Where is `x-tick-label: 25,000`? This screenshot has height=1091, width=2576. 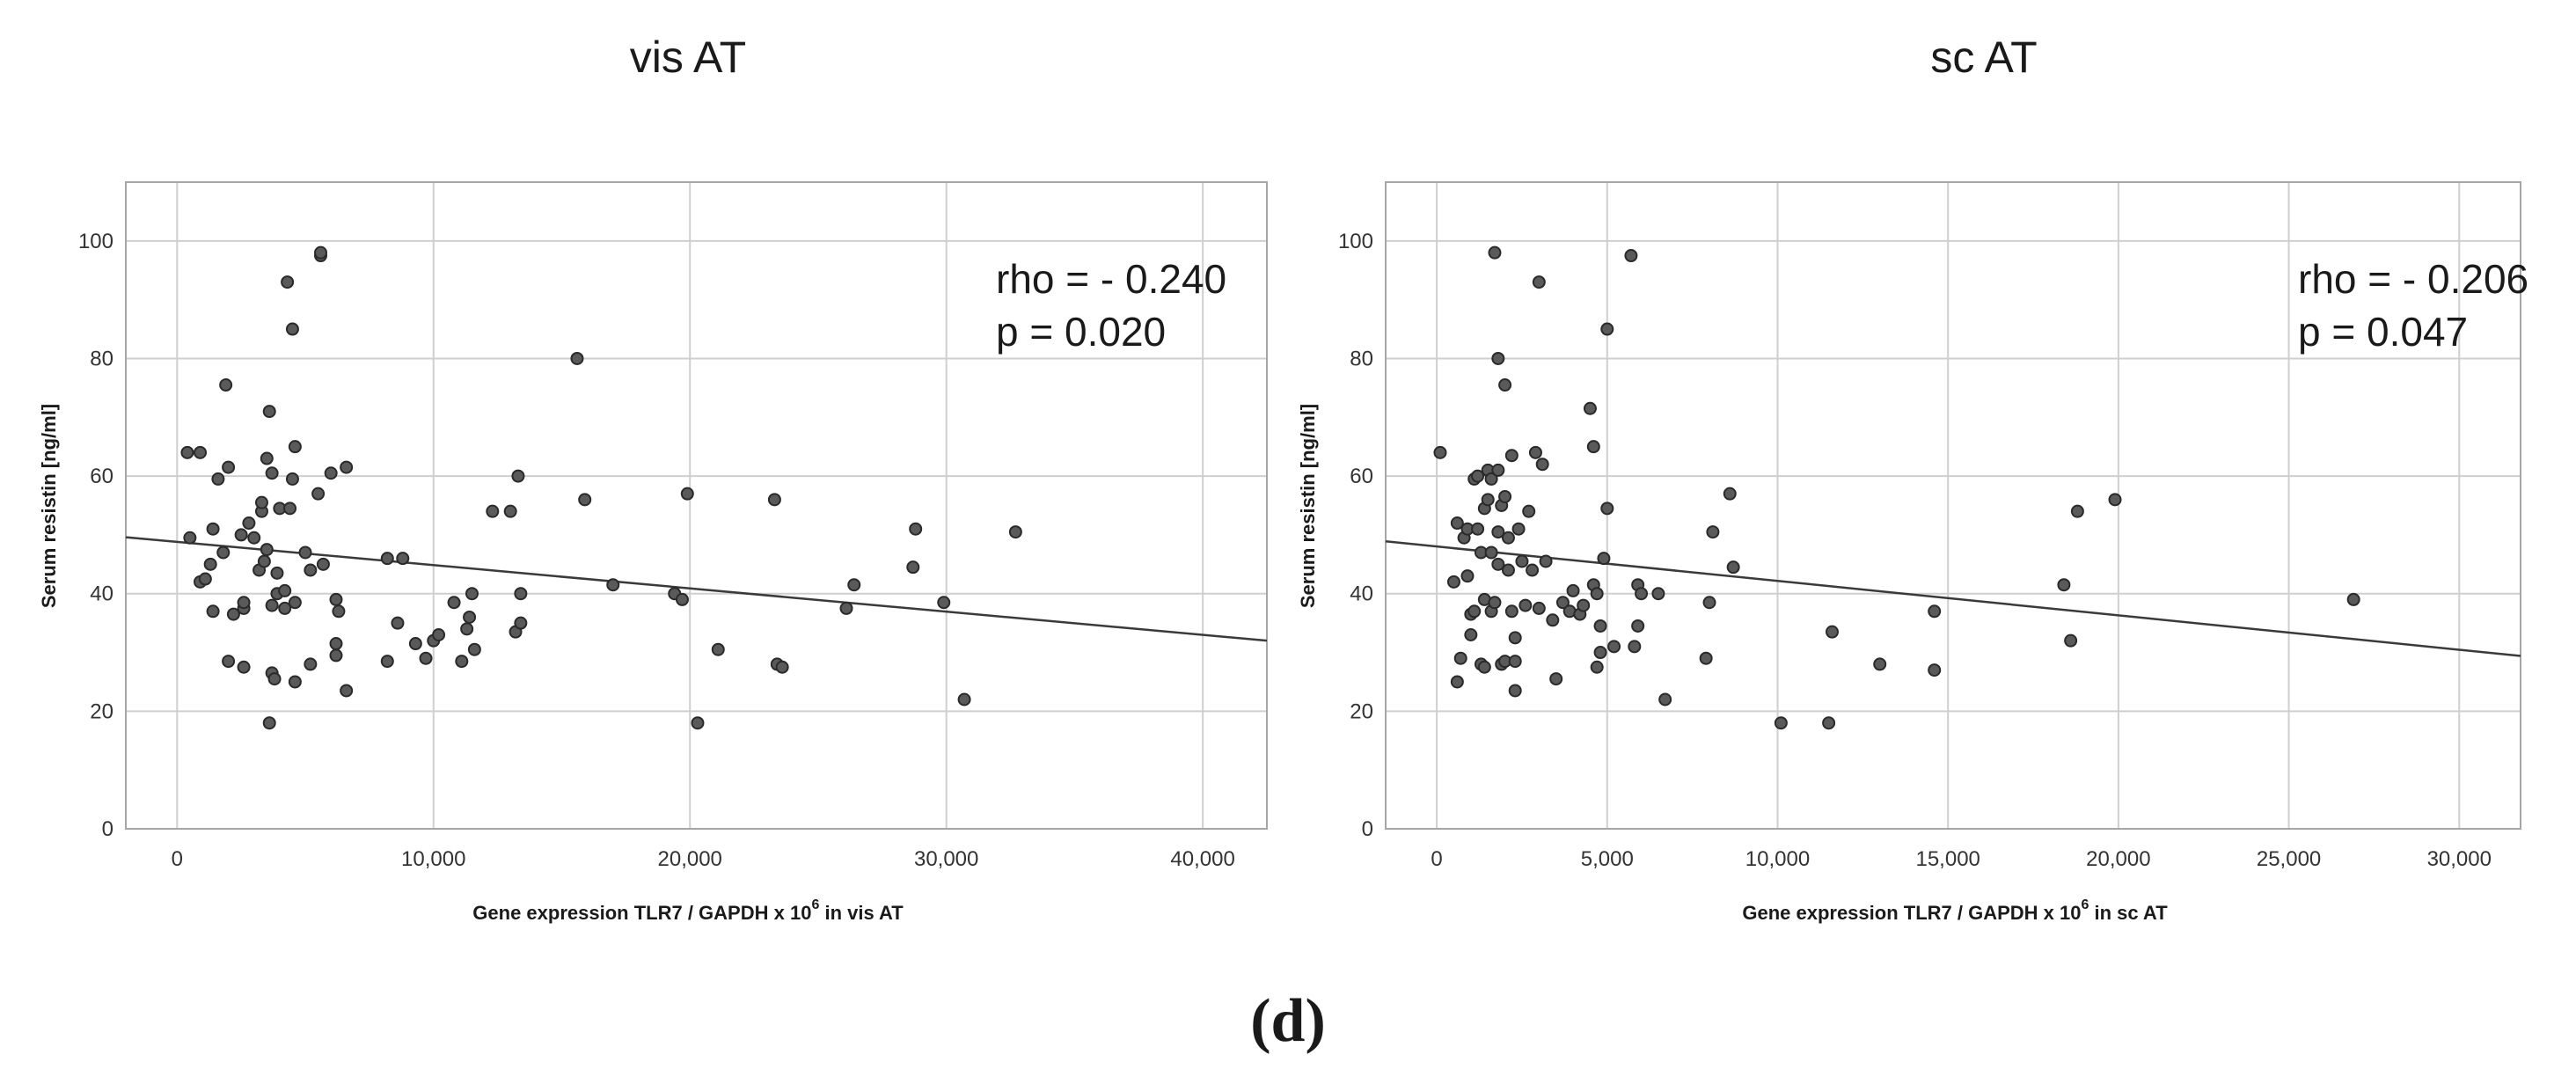
x-tick-label: 25,000 is located at coordinates (2289, 859).